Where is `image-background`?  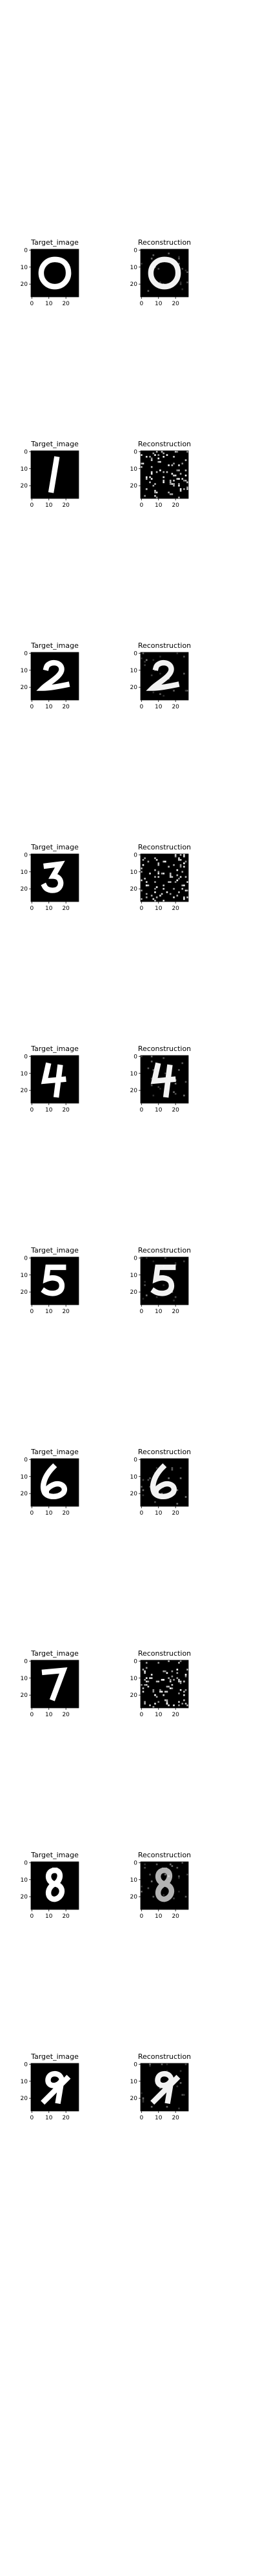
image-background is located at coordinates (55, 1281).